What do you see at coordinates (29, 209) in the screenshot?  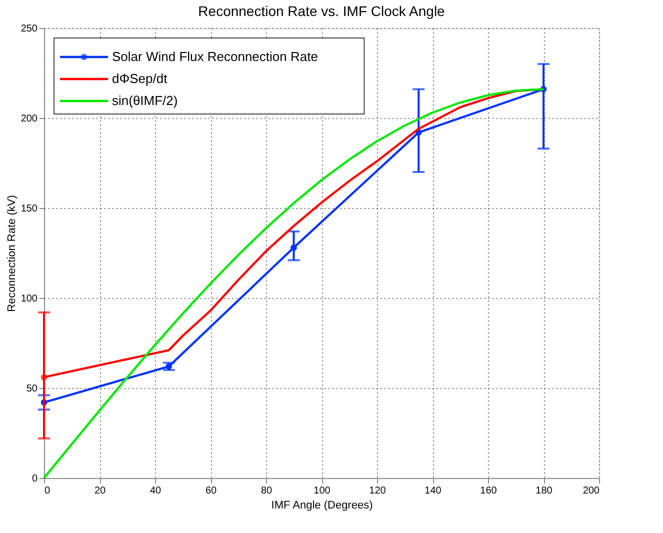 I see `y-tick-label: 150` at bounding box center [29, 209].